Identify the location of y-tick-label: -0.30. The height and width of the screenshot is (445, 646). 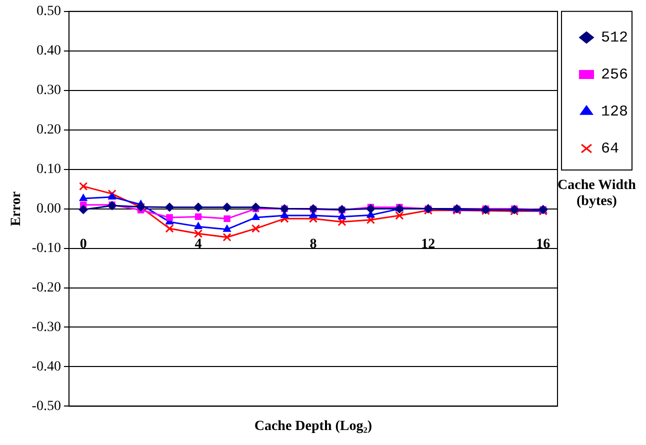
(46, 327).